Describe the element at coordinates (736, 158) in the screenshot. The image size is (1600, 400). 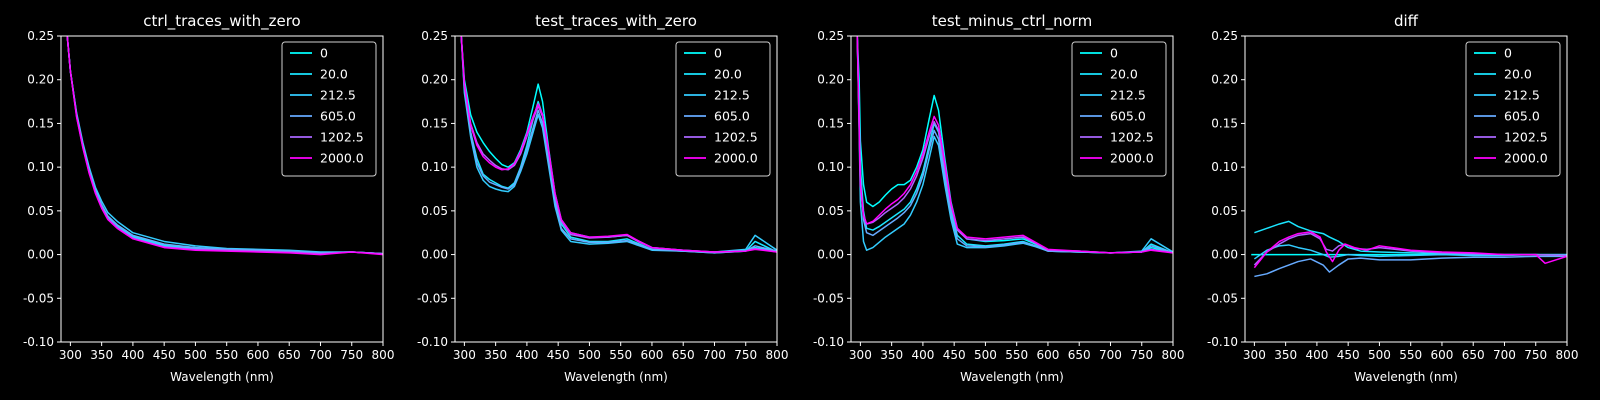
I see `legend-entry: 2000.0` at that location.